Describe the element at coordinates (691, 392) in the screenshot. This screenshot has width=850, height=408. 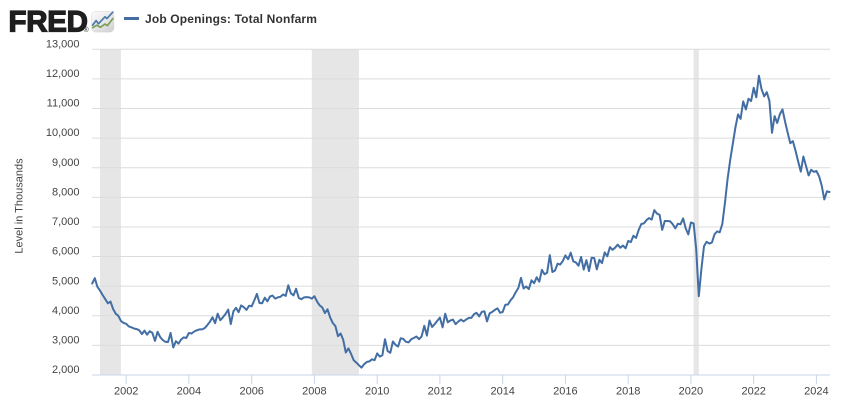
I see `svg-text: 2020` at that location.